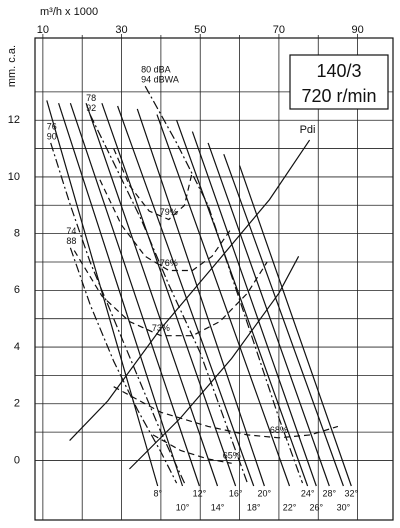 This screenshot has height=528, width=400. What do you see at coordinates (254, 507) in the screenshot?
I see `blade-angle-label: 18°` at bounding box center [254, 507].